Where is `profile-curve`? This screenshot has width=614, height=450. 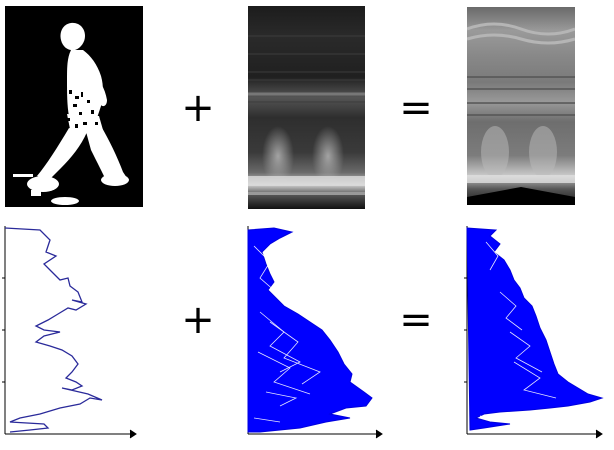 profile-curve is located at coordinates (53, 330).